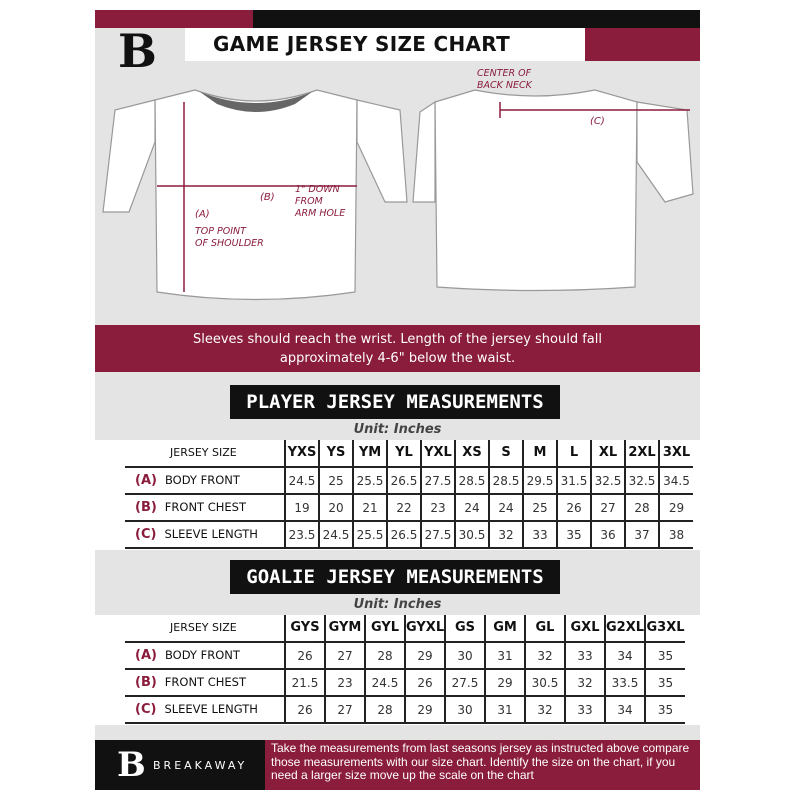 This screenshot has height=800, width=800. I want to click on table-row: (B) FRONT CHEST 19 20 21 22 23 24 24 25 26 27 28 29, so click(409, 508).